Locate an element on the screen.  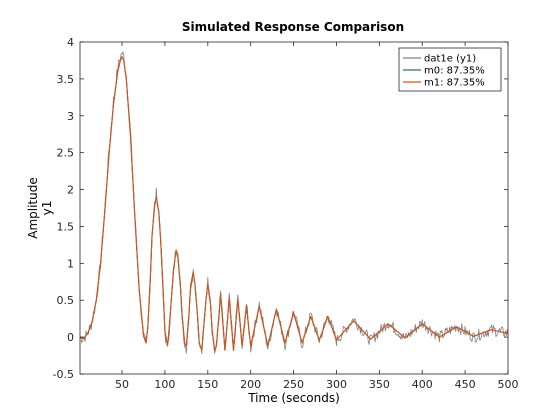
x-tick-label: 350 is located at coordinates (379, 384).